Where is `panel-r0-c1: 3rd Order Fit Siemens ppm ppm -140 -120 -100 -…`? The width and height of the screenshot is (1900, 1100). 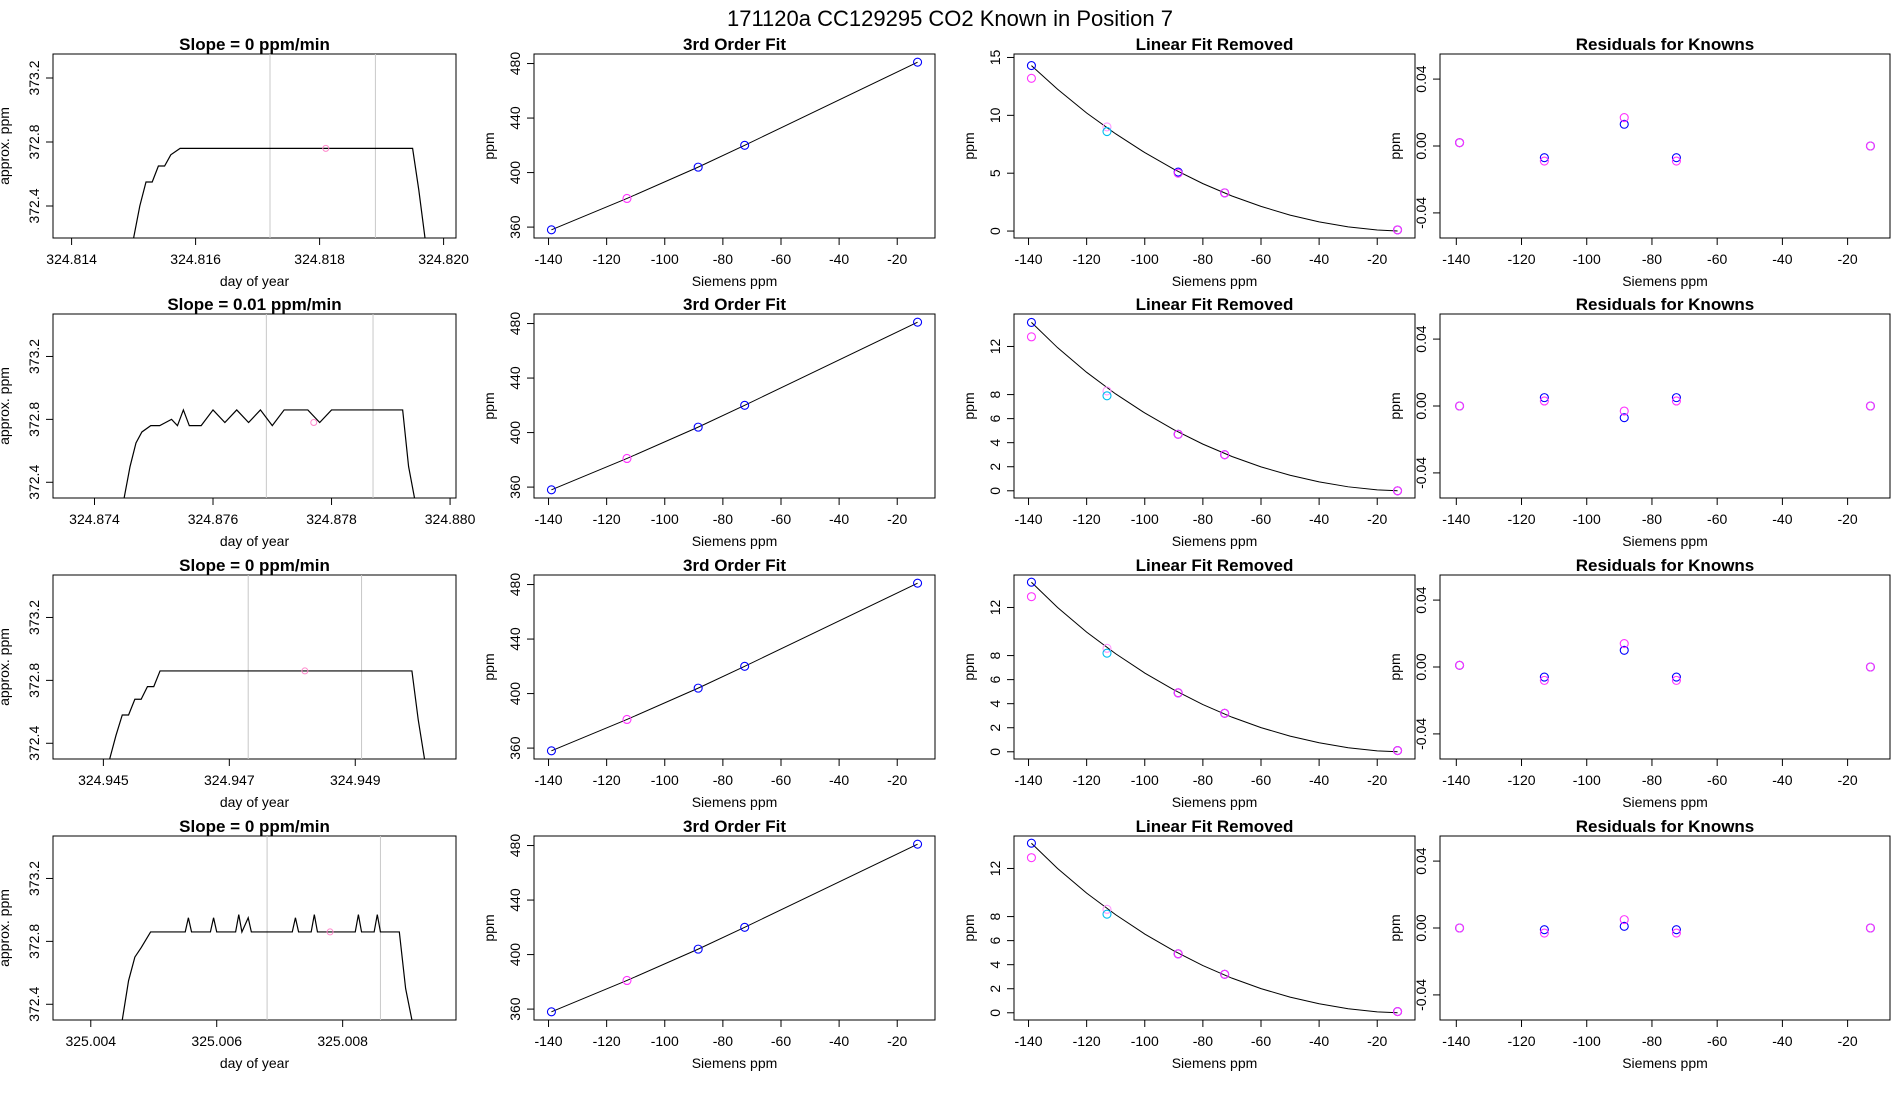 panel-r0-c1: 3rd Order Fit Siemens ppm ppm -140 -120 -100 -… is located at coordinates (708, 162).